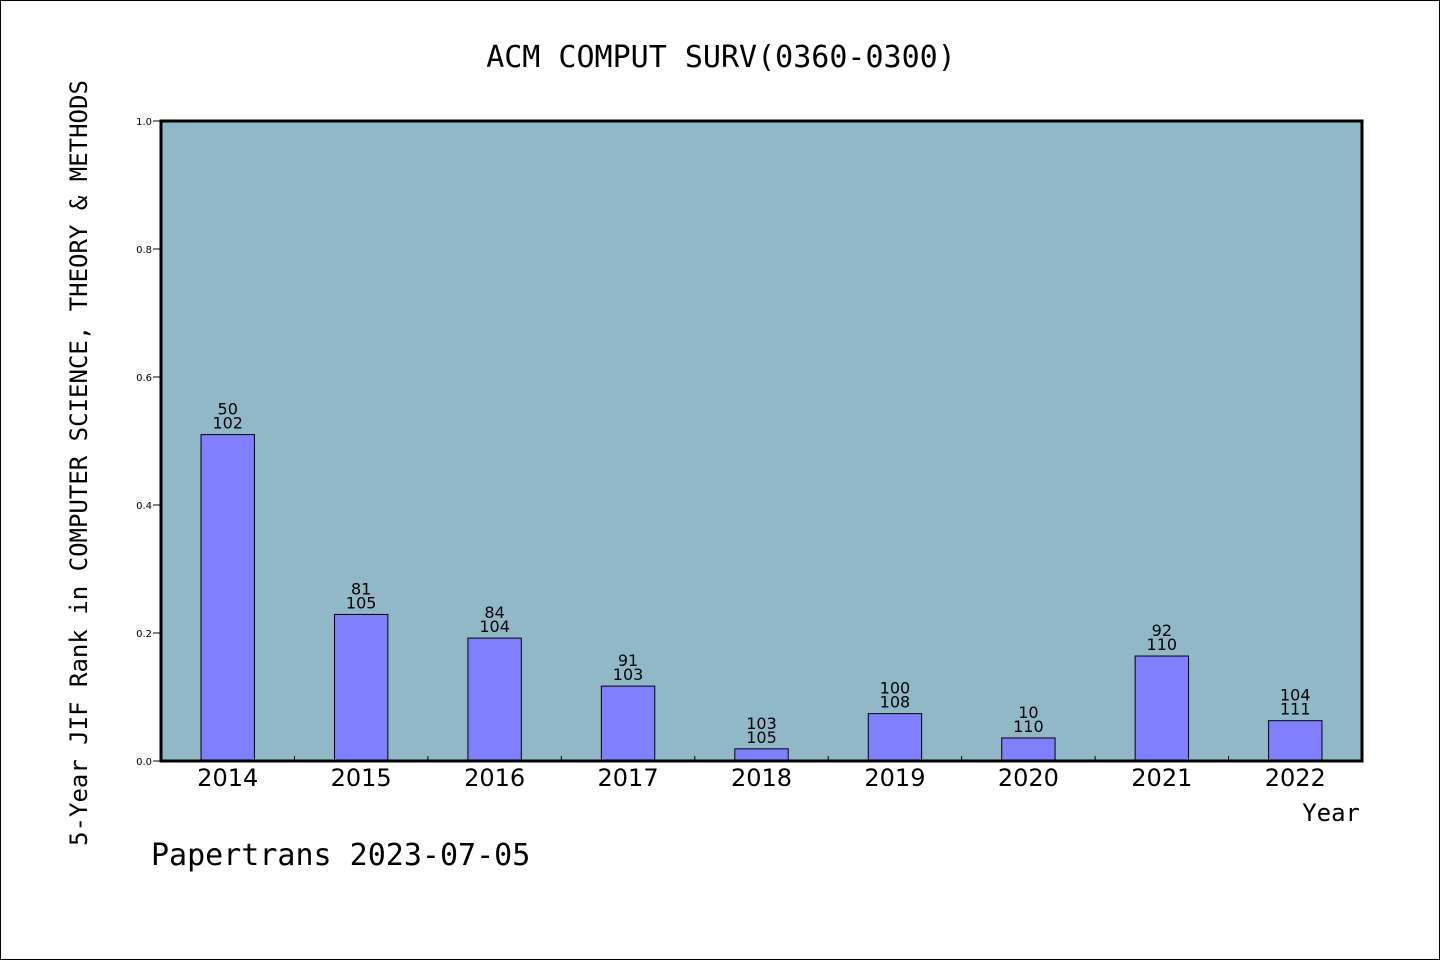 Image resolution: width=1440 pixels, height=960 pixels. What do you see at coordinates (894, 778) in the screenshot?
I see `x-tick-label-2019: 2019` at bounding box center [894, 778].